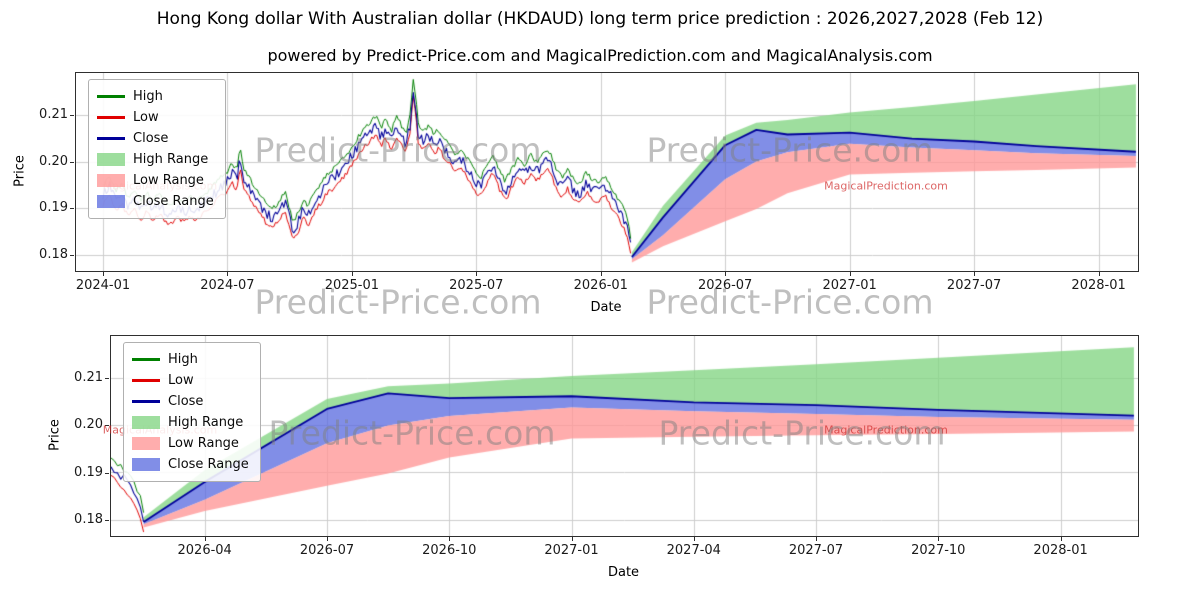 The height and width of the screenshot is (600, 1200). Describe the element at coordinates (600, 285) in the screenshot. I see `x-tick-label: 2026-01` at that location.